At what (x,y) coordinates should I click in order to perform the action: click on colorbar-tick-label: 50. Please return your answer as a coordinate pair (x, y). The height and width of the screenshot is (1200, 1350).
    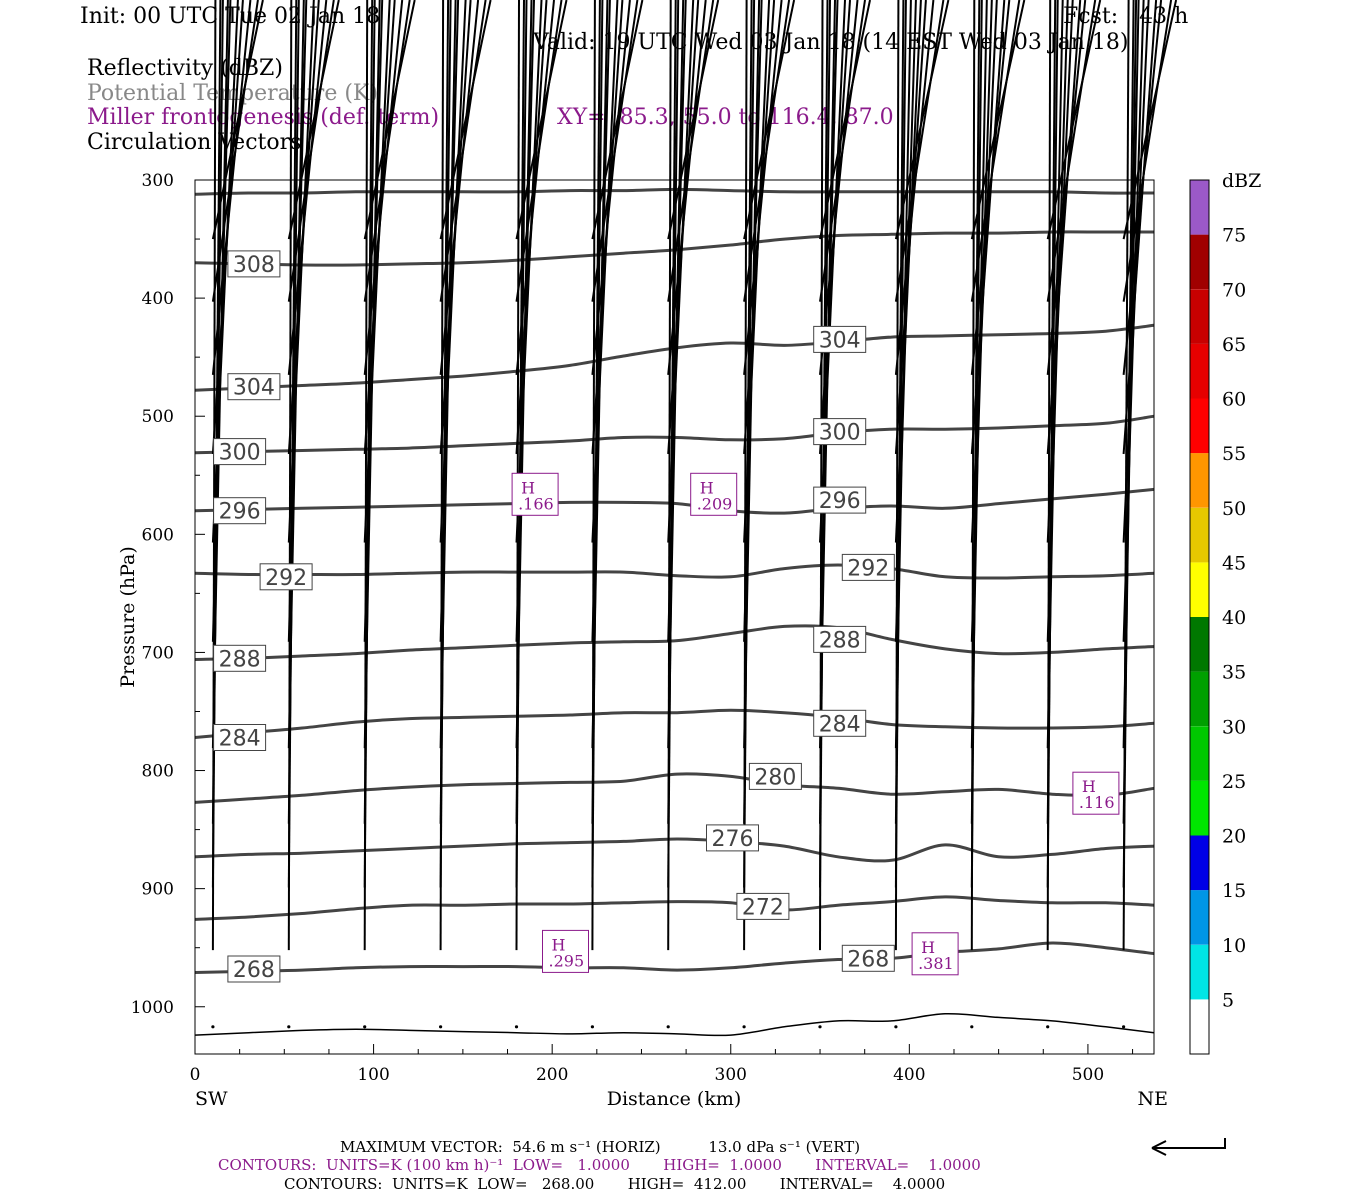
    Looking at the image, I should click on (1234, 509).